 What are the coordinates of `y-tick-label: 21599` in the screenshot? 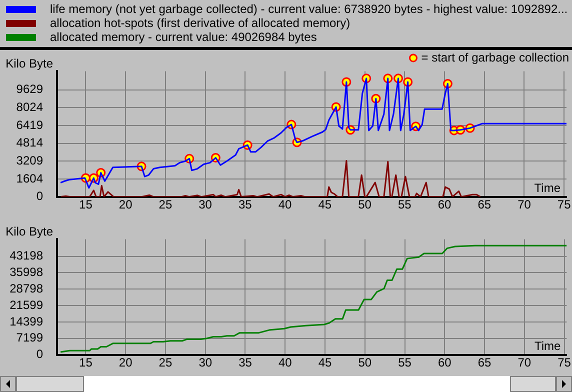 It's located at (27, 305).